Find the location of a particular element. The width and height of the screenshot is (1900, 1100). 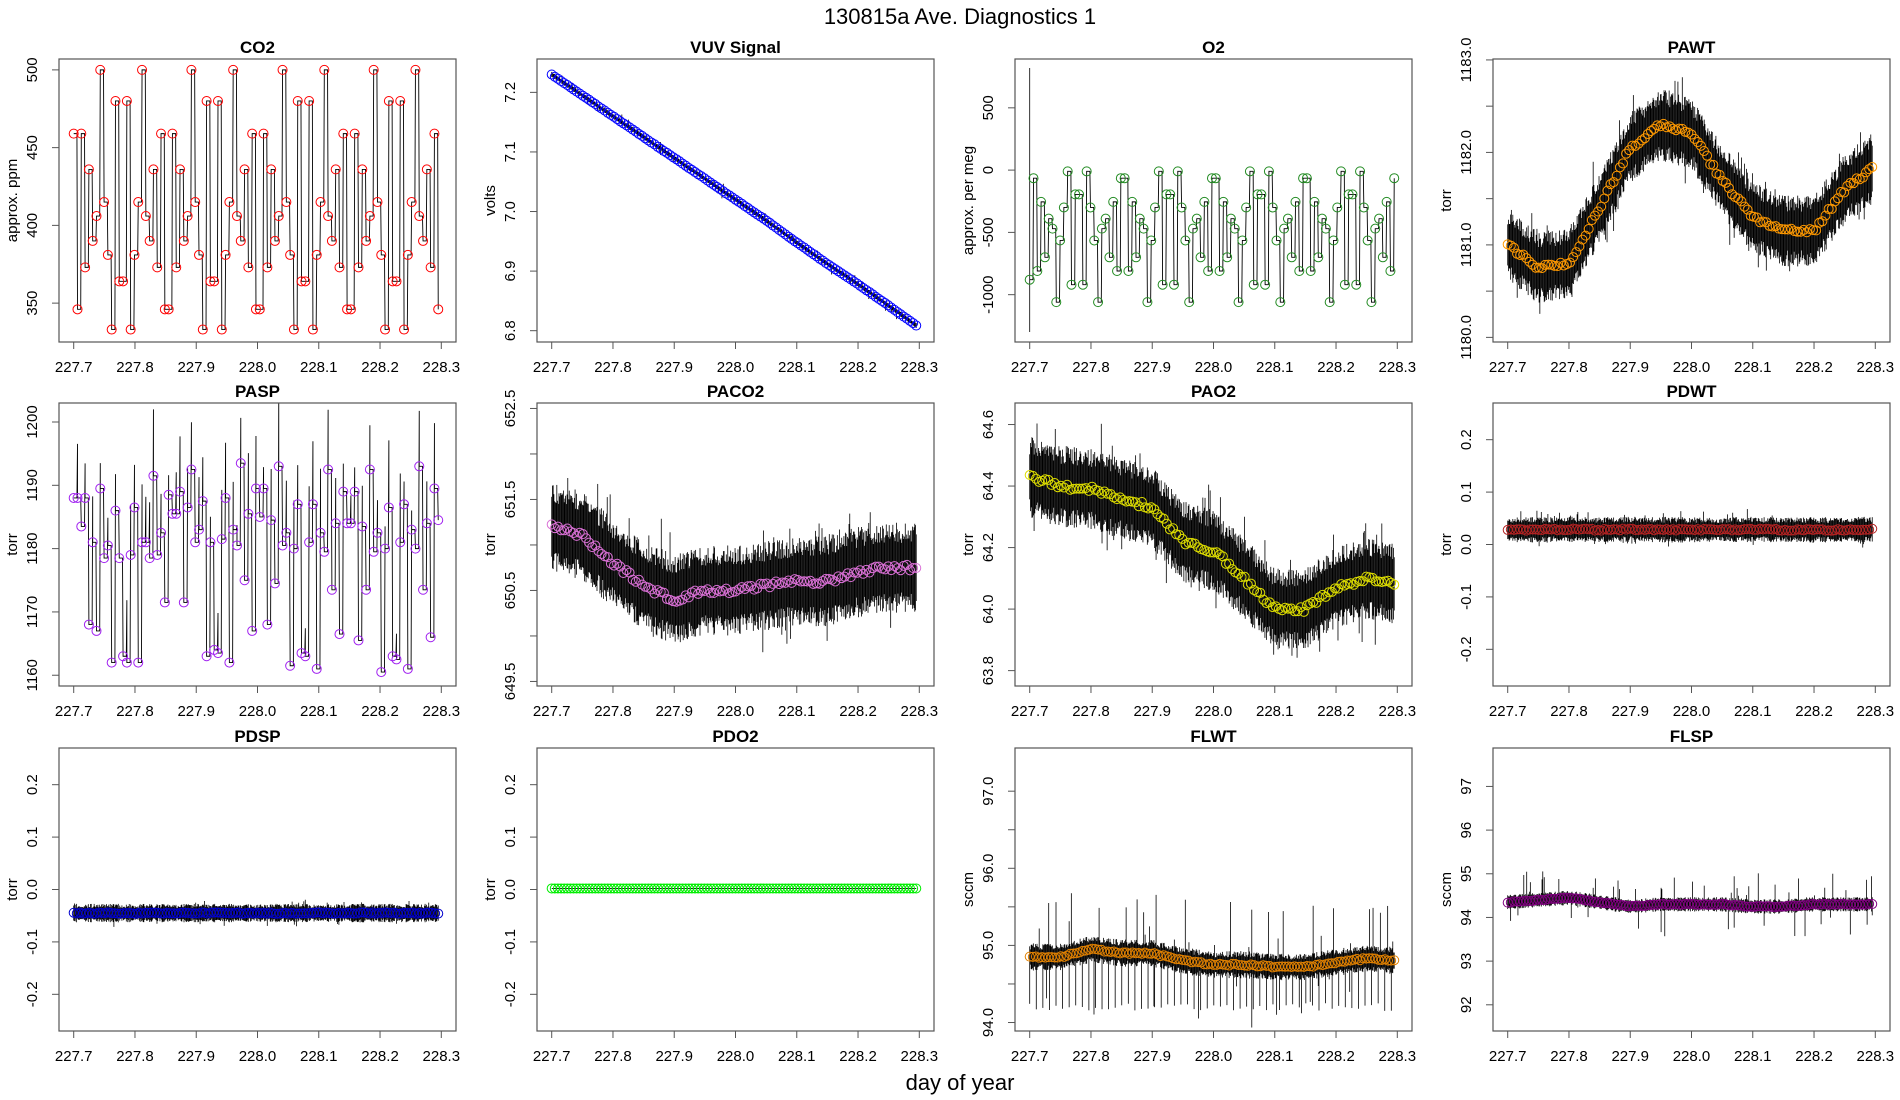

y-tick-label: 649.5 is located at coordinates (510, 682).